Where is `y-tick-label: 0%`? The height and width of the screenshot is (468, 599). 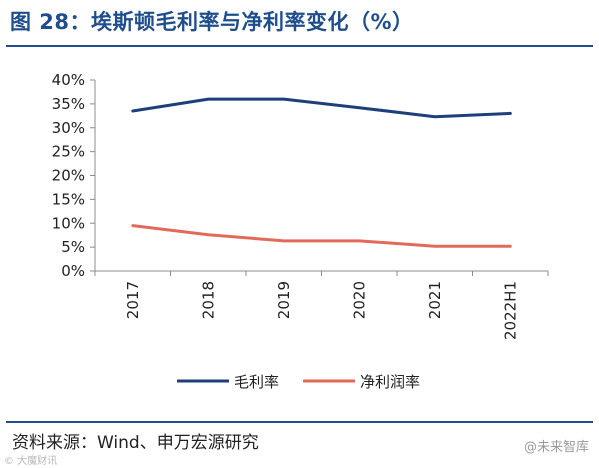
y-tick-label: 0% is located at coordinates (73, 271).